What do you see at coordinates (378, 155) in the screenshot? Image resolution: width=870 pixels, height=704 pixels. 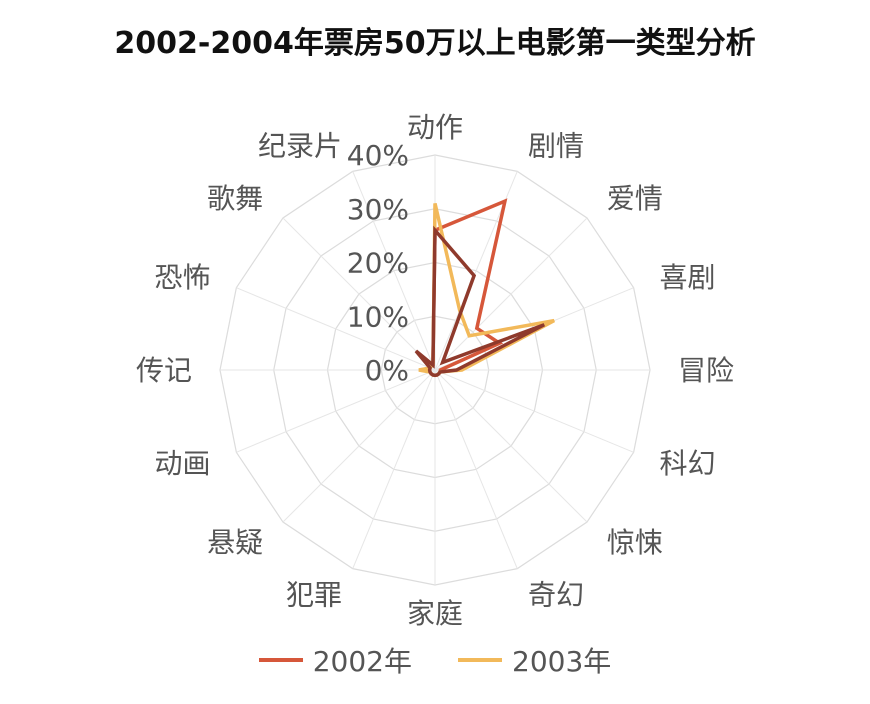 I see `tick-label: 40%` at bounding box center [378, 155].